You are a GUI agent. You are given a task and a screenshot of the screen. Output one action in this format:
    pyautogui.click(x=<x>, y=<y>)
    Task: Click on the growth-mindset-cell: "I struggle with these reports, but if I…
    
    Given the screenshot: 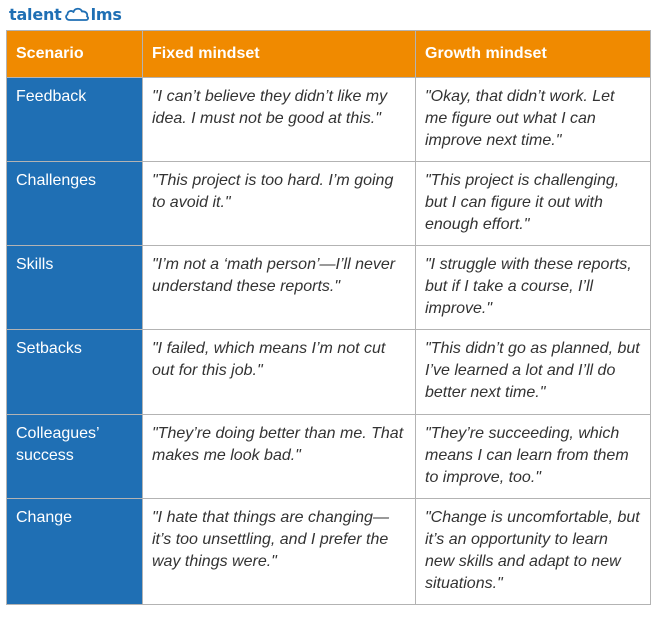 What is the action you would take?
    pyautogui.click(x=533, y=287)
    